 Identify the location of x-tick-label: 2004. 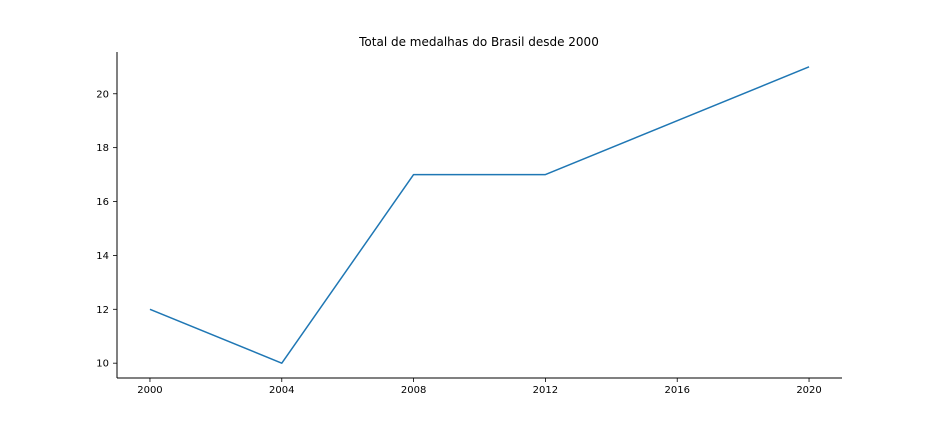
(281, 390).